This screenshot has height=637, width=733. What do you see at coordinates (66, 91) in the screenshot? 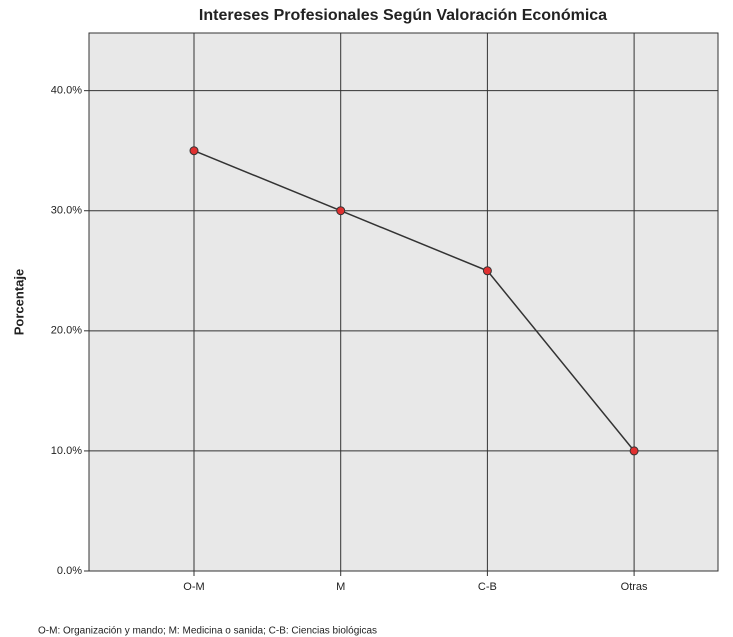
I see `y-tick-label: 40.0%` at bounding box center [66, 91].